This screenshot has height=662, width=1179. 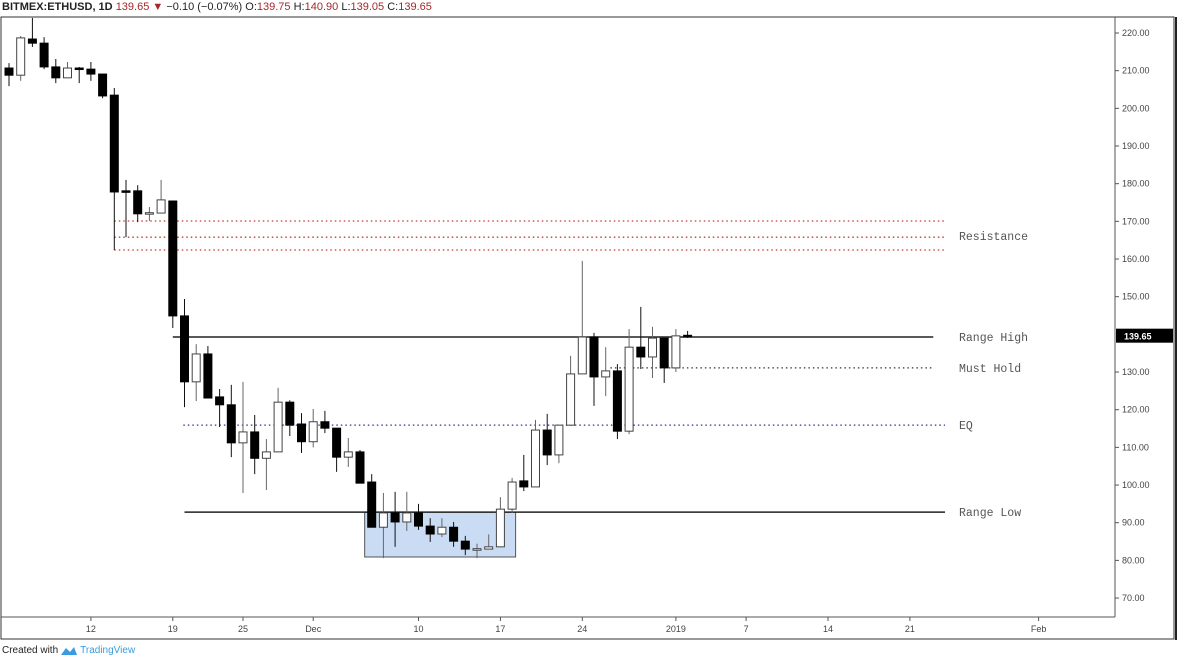 I want to click on price-tick-label: 110.00, so click(x=1135, y=447).